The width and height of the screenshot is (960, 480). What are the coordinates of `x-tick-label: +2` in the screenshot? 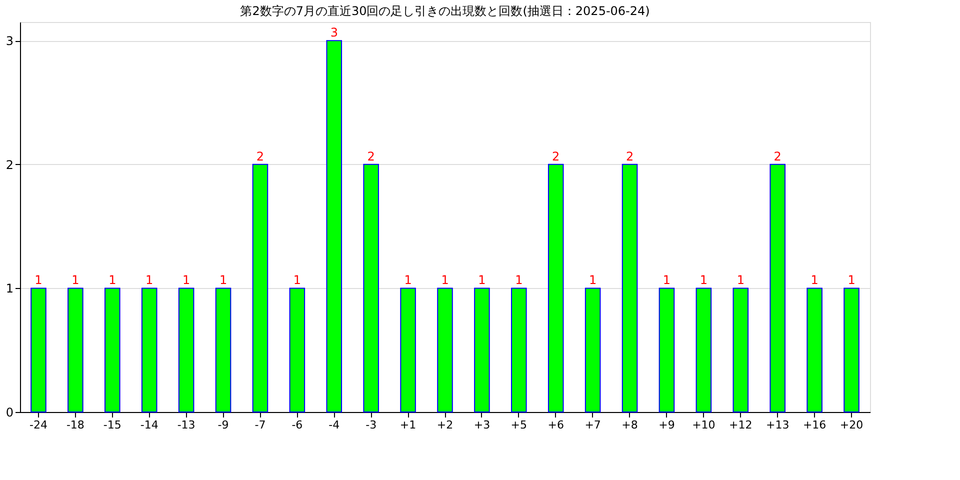 It's located at (445, 425).